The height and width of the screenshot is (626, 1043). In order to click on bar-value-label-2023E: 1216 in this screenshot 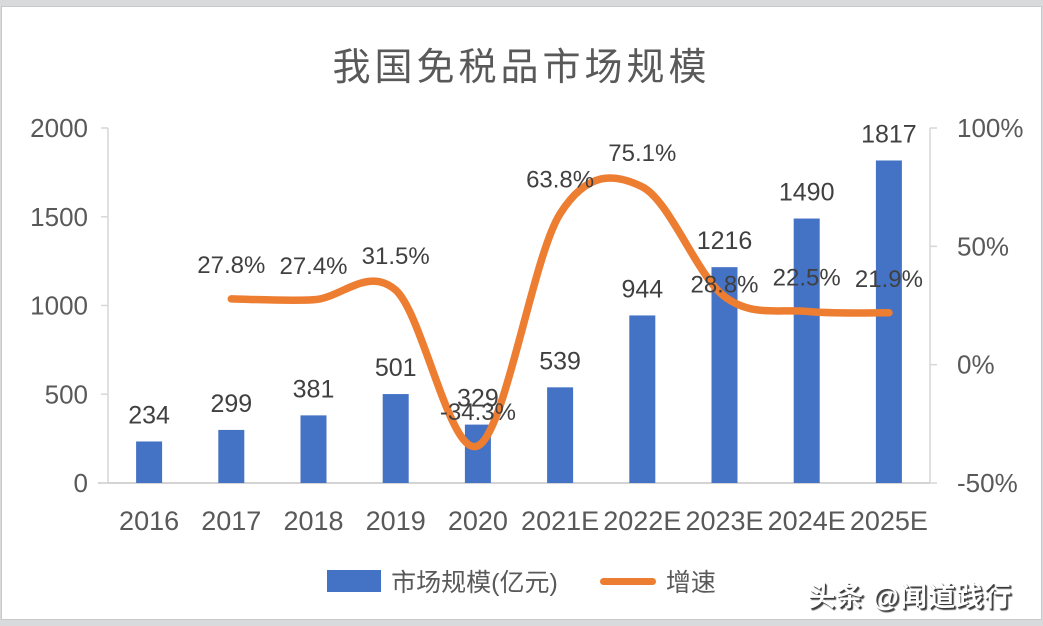, I will do `click(725, 241)`.